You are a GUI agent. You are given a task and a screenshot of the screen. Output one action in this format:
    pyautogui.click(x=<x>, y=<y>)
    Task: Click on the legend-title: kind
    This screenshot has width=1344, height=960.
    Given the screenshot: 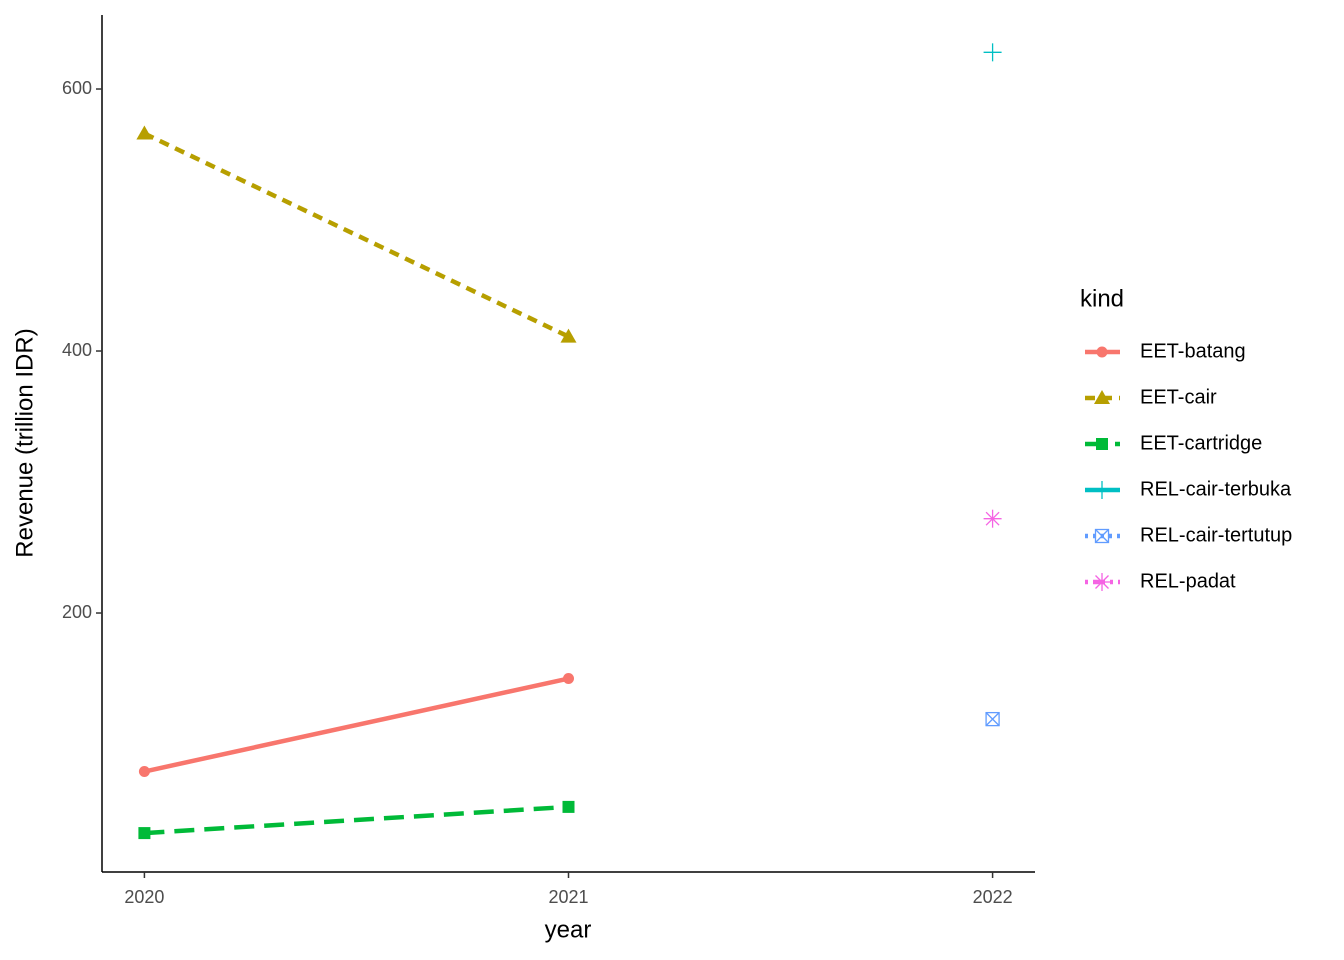 What is the action you would take?
    pyautogui.click(x=1102, y=298)
    